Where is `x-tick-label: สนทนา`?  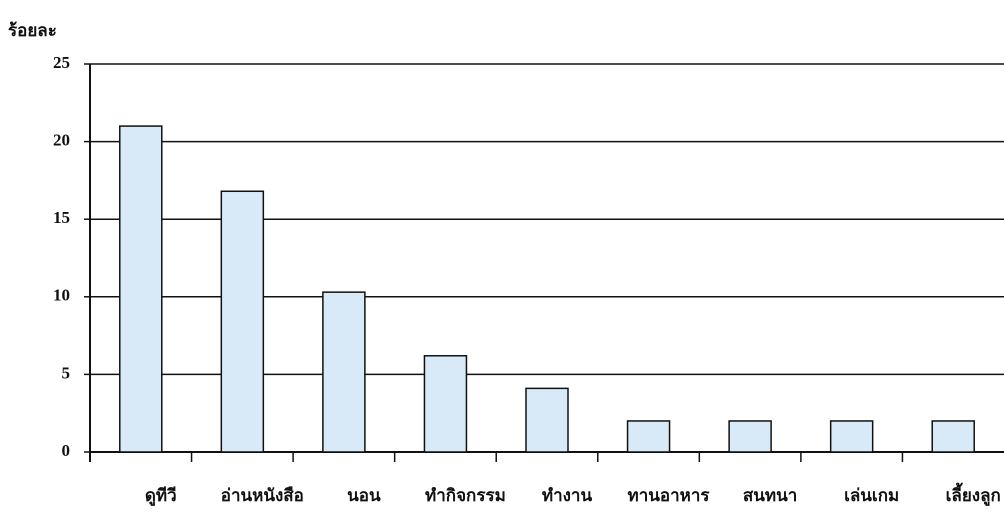 x-tick-label: สนทนา is located at coordinates (770, 495).